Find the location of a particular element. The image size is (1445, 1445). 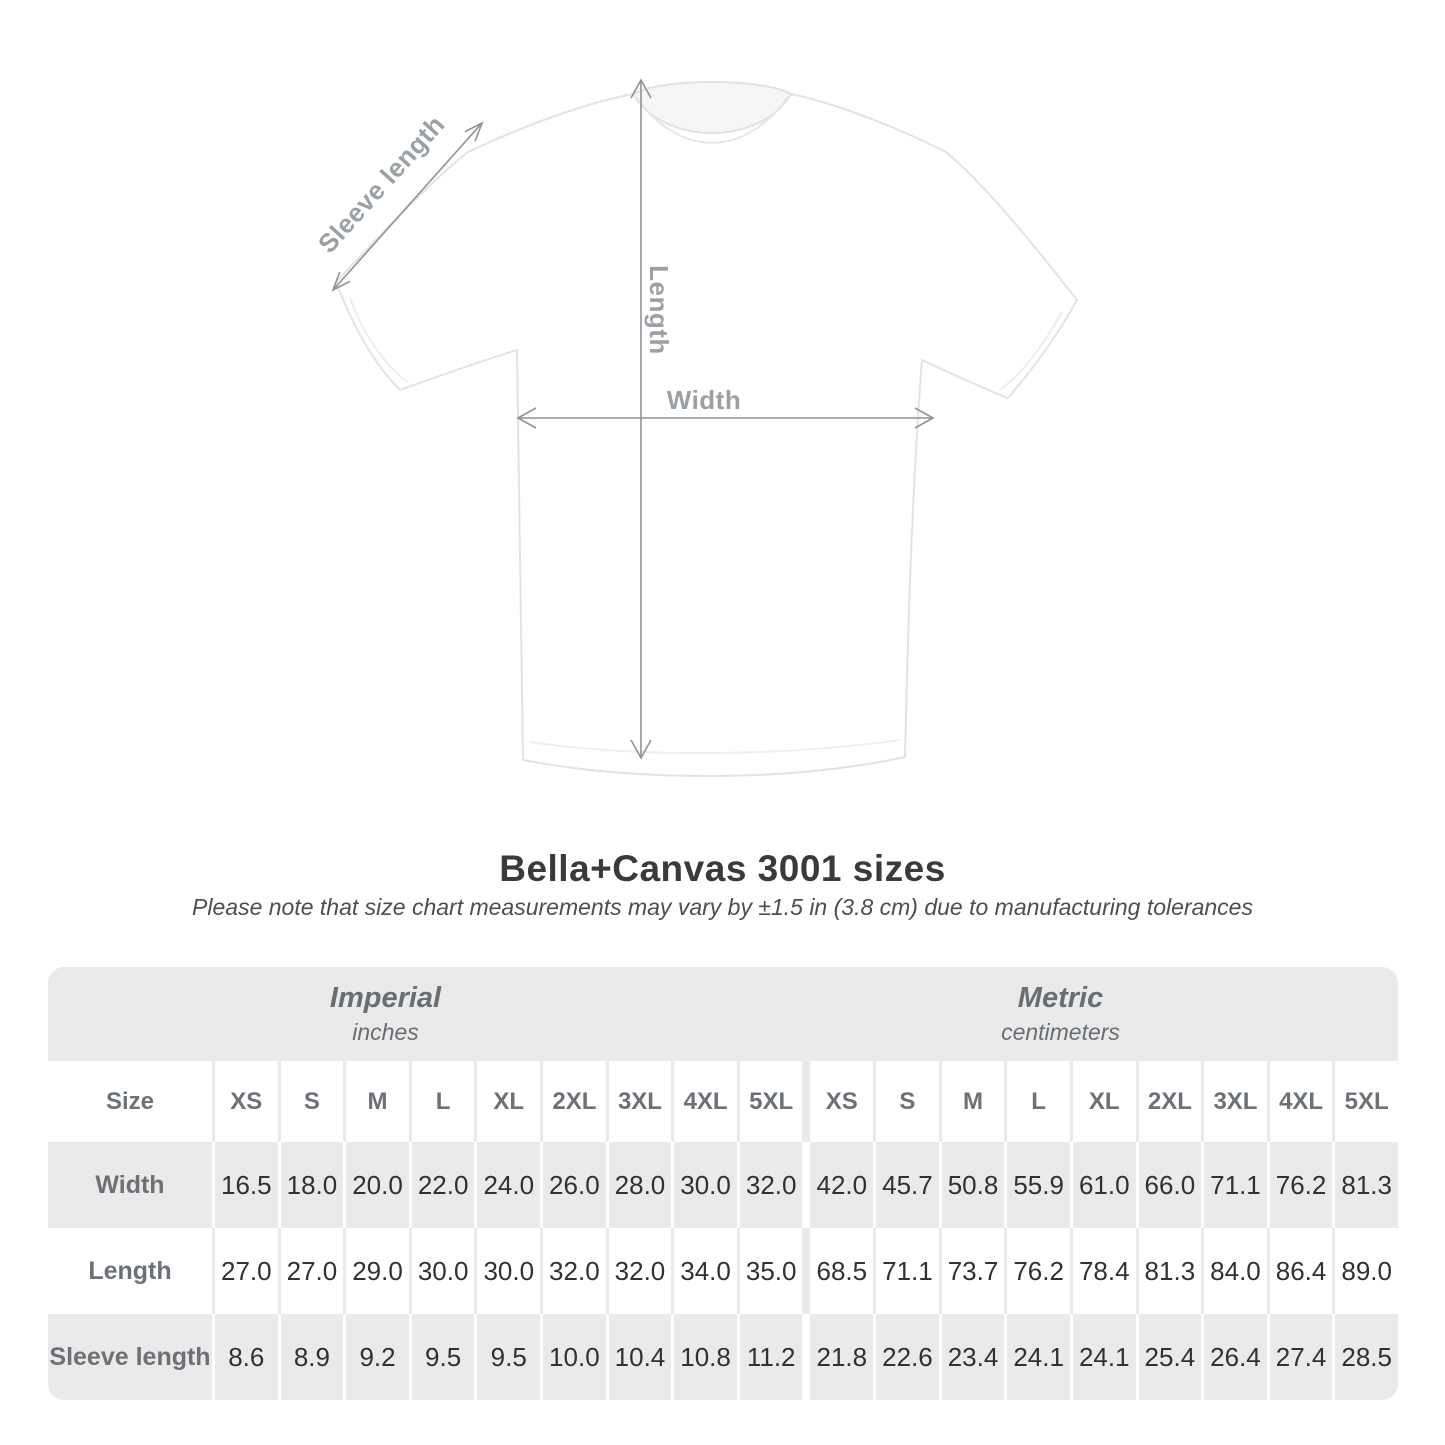

size-value-cell: 42.0 is located at coordinates (842, 1185).